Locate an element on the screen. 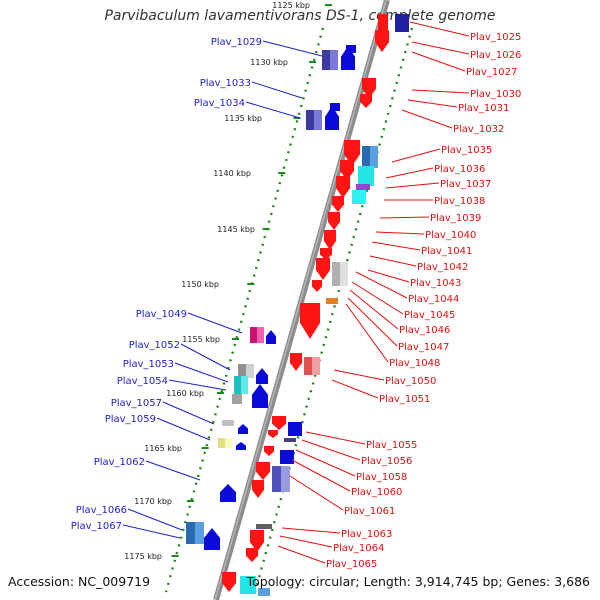 The image size is (600, 600). accession-text: Accession: NC_009719 is located at coordinates (79, 581).